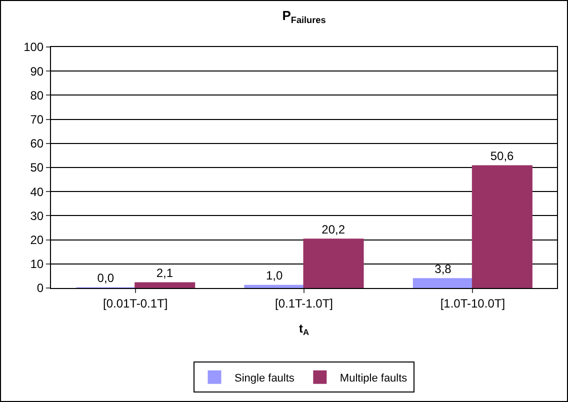 This screenshot has width=568, height=402. I want to click on x-axis-title: t$_{A}$, so click(304, 329).